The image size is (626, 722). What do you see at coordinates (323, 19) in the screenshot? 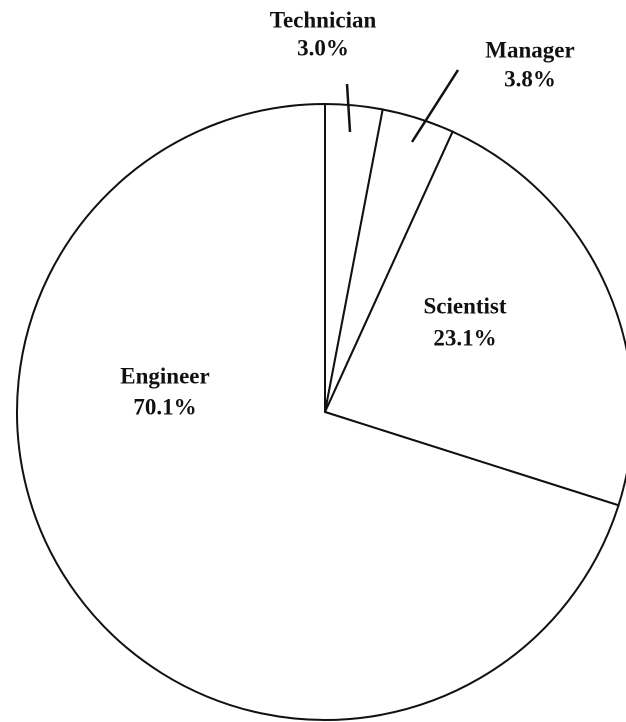
I see `slice-label: Technician` at bounding box center [323, 19].